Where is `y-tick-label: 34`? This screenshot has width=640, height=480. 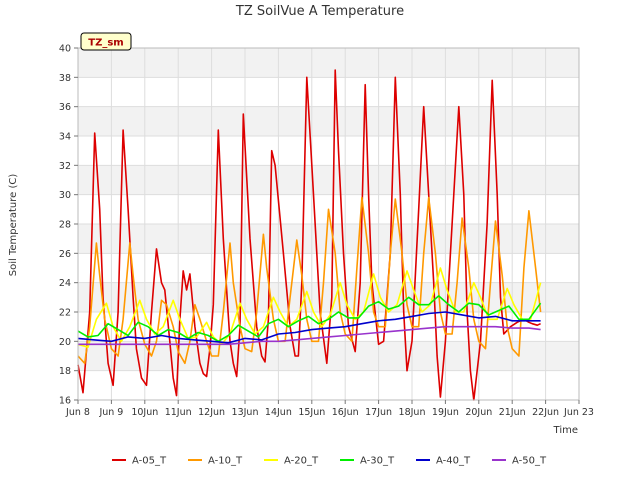
y-tick-label: 34 is located at coordinates (65, 137).